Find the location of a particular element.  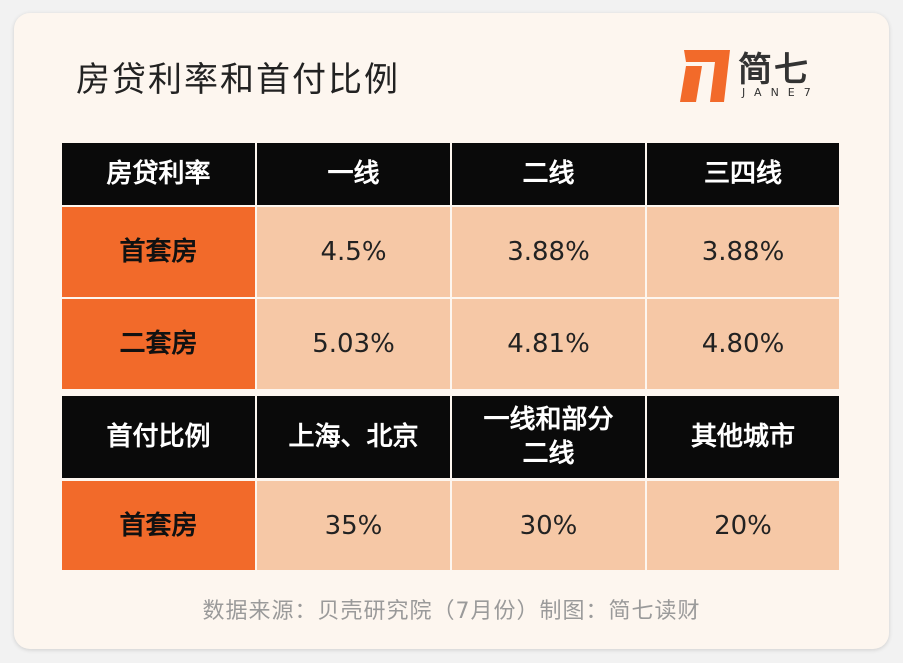

header-cell: 首付比例 is located at coordinates (159, 437).